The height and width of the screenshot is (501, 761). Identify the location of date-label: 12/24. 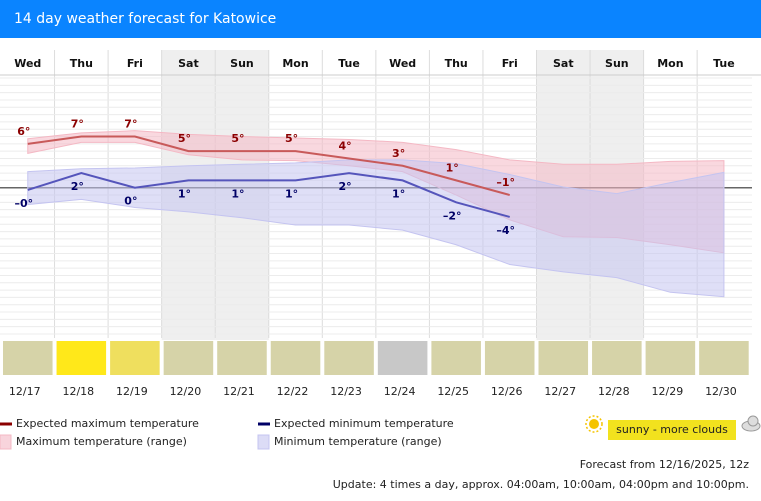
(400, 391).